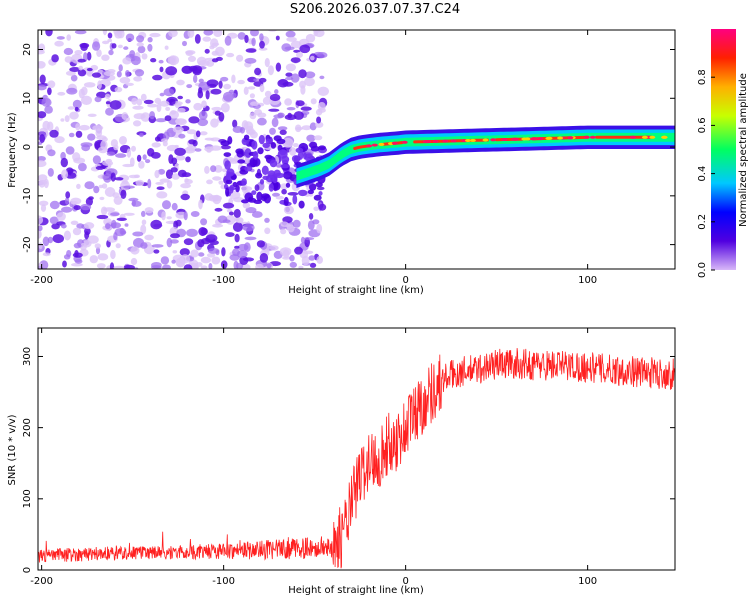 The height and width of the screenshot is (600, 750). I want to click on figure-title: S206.2026.037.07.37.C24, so click(375, 9).